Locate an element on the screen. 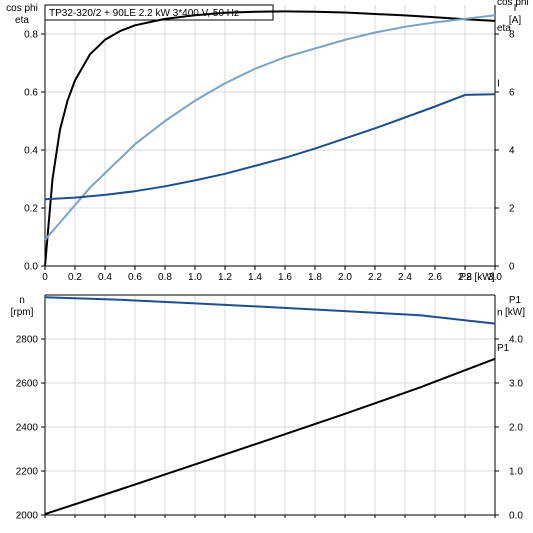  right-tick-label: 4.0 is located at coordinates (516, 340).